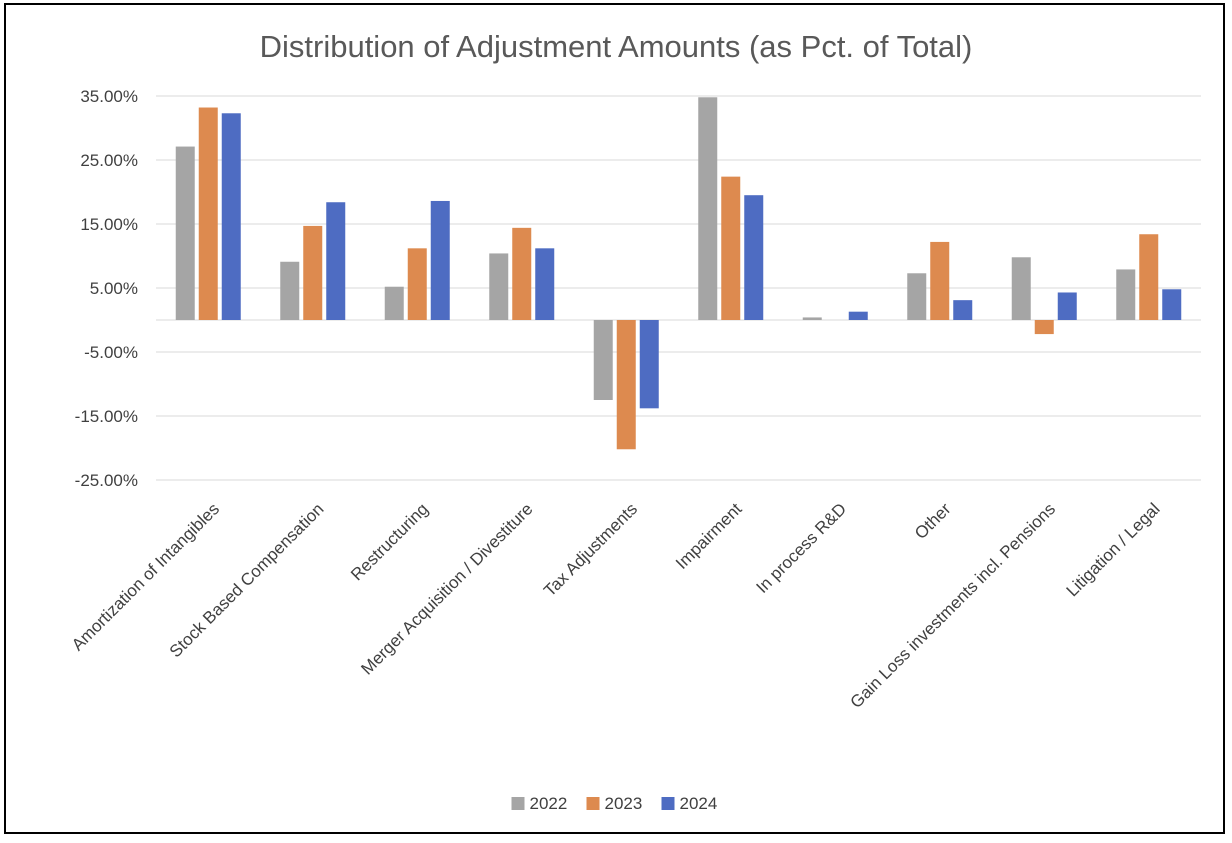 Image resolution: width=1232 pixels, height=843 pixels. Describe the element at coordinates (109, 160) in the screenshot. I see `y-tick-label: 25.00%` at that location.